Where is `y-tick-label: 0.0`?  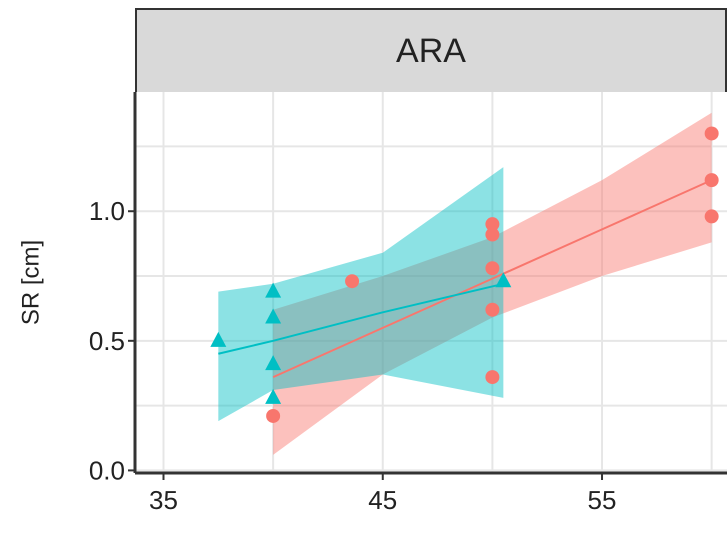 y-tick-label: 0.0 is located at coordinates (106, 470).